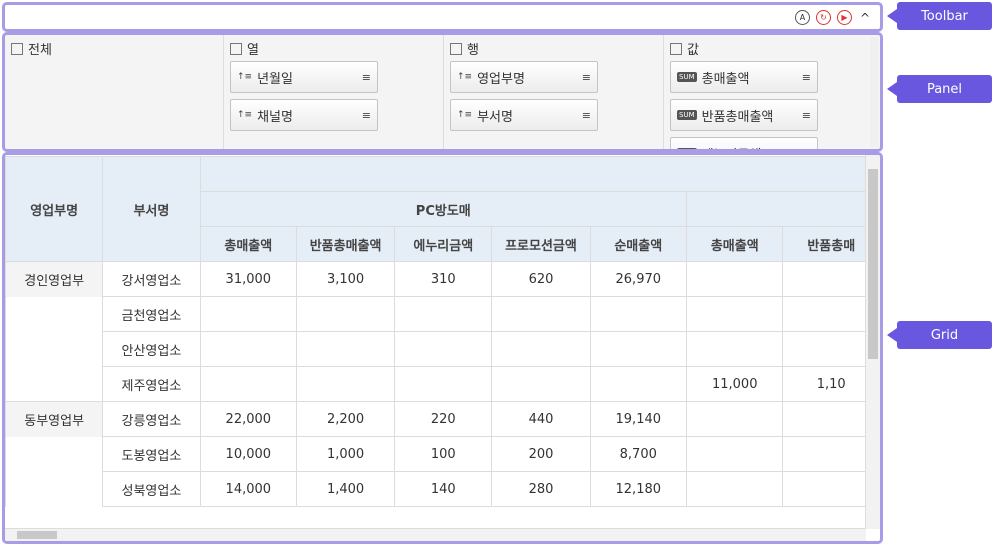 The image size is (993, 546). I want to click on panel-scrollbar, so click(874, 92).